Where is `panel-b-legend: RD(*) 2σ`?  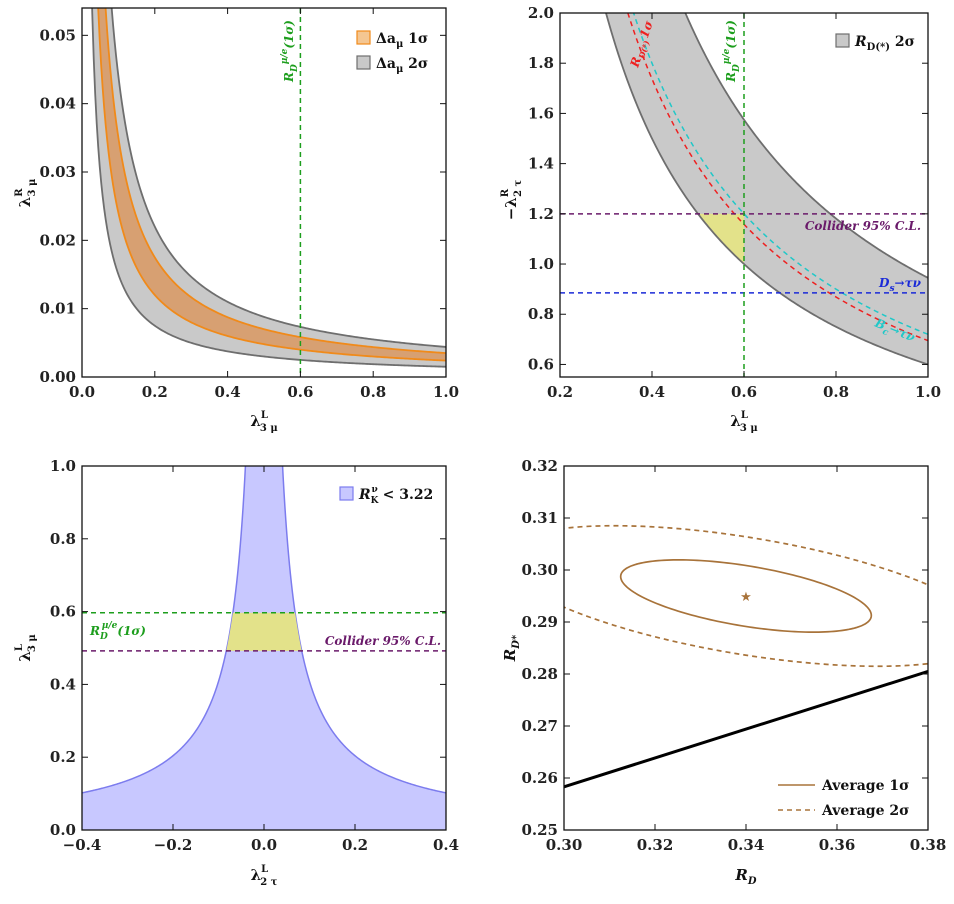 panel-b-legend: RD(*) 2σ is located at coordinates (875, 43).